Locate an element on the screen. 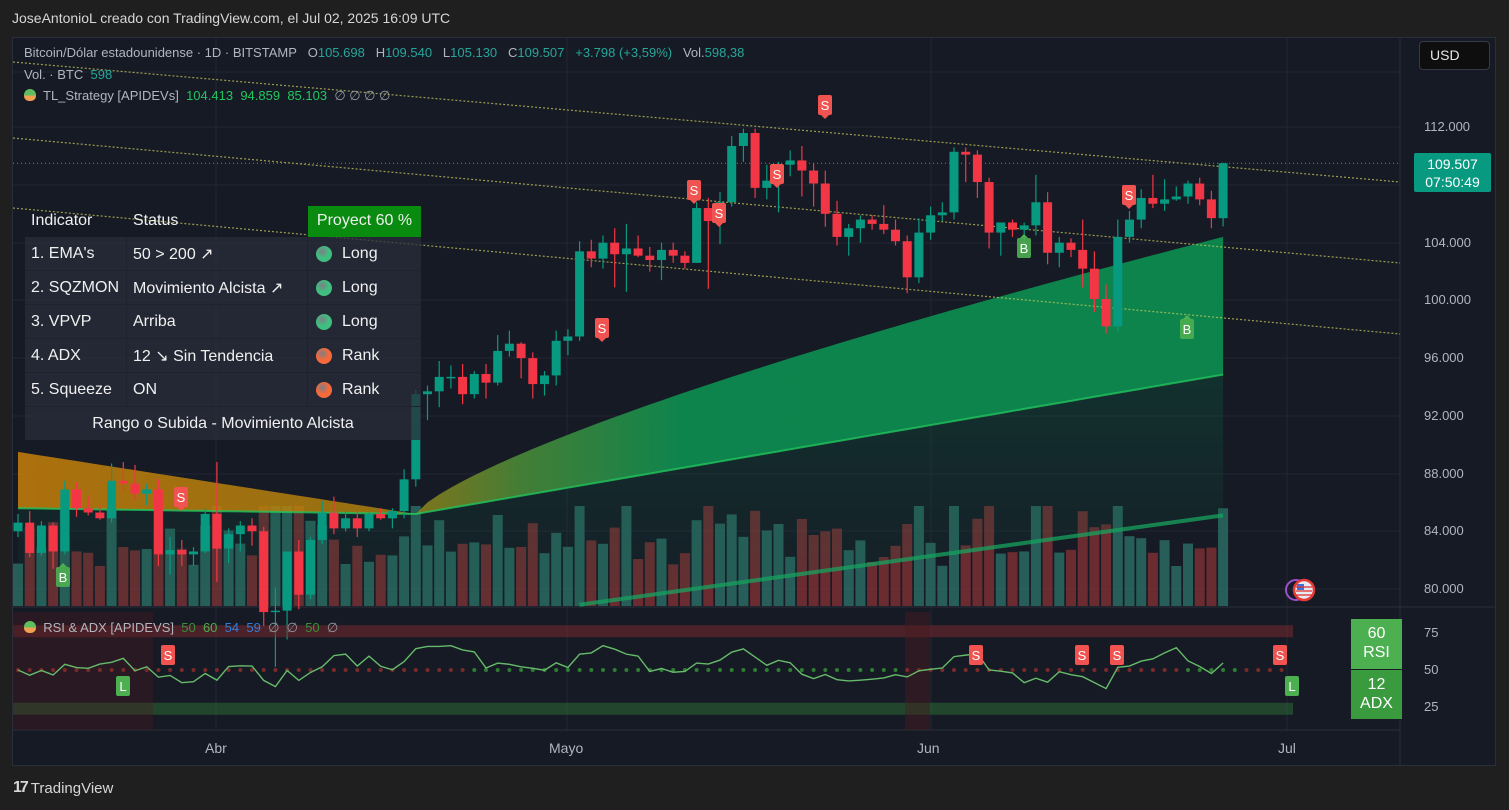  price-tick: 80.000 is located at coordinates (1444, 588).